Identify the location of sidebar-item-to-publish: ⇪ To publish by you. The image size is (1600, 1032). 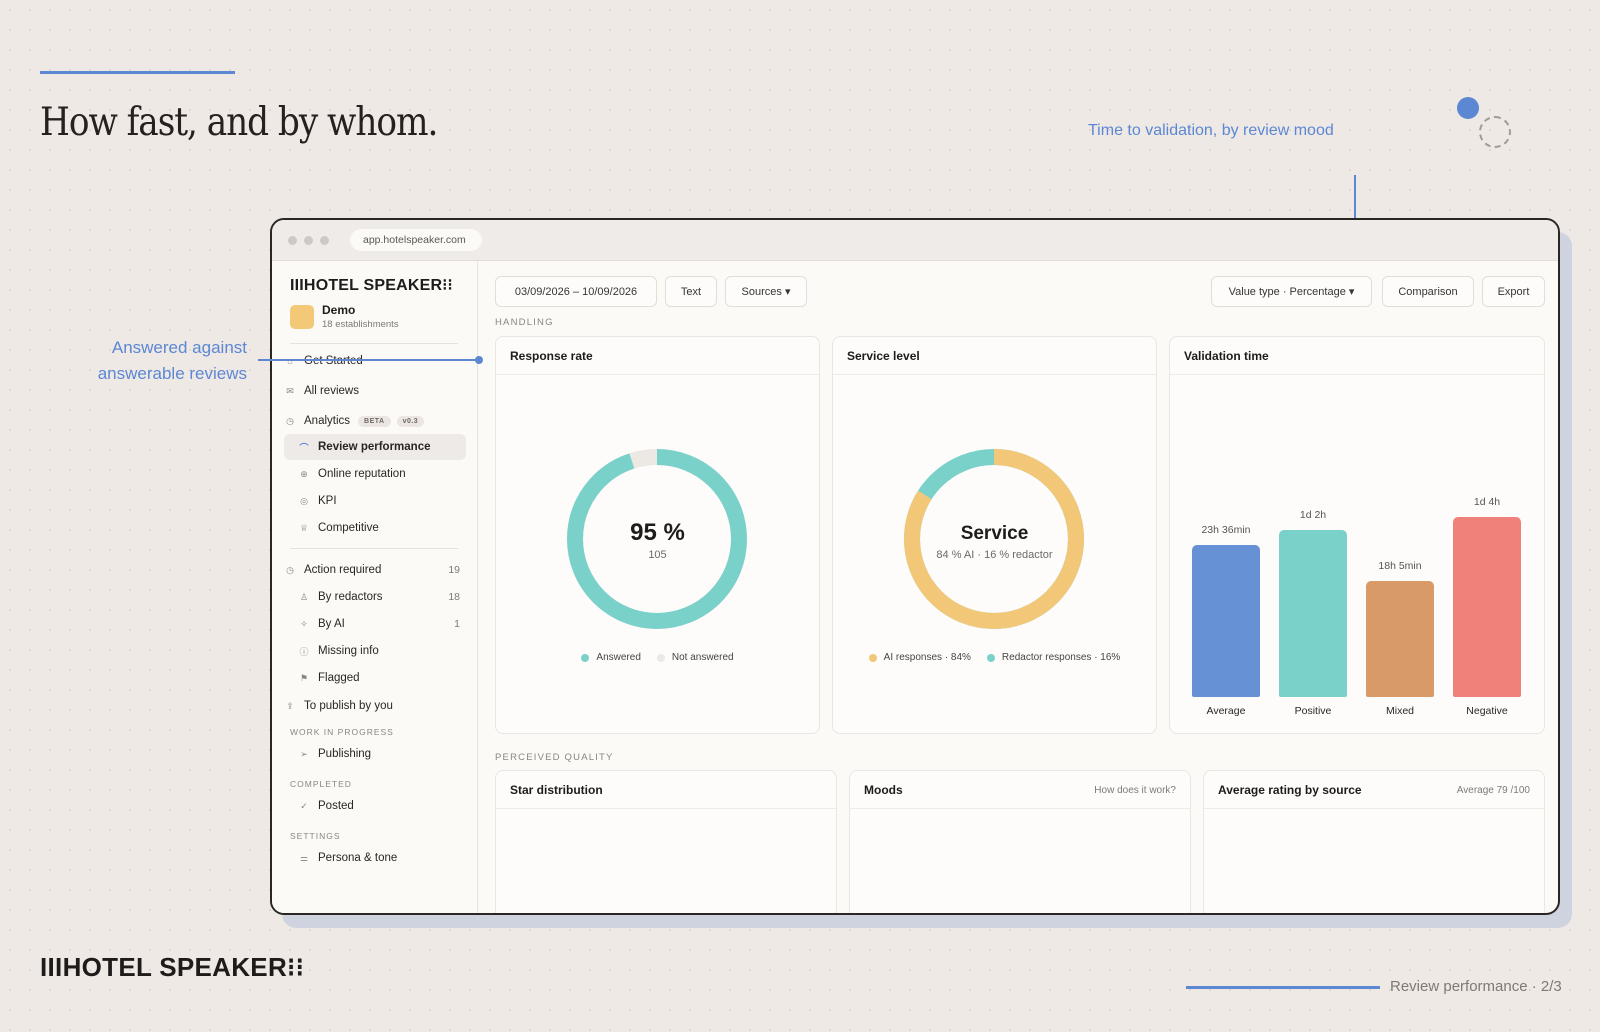
(375, 706).